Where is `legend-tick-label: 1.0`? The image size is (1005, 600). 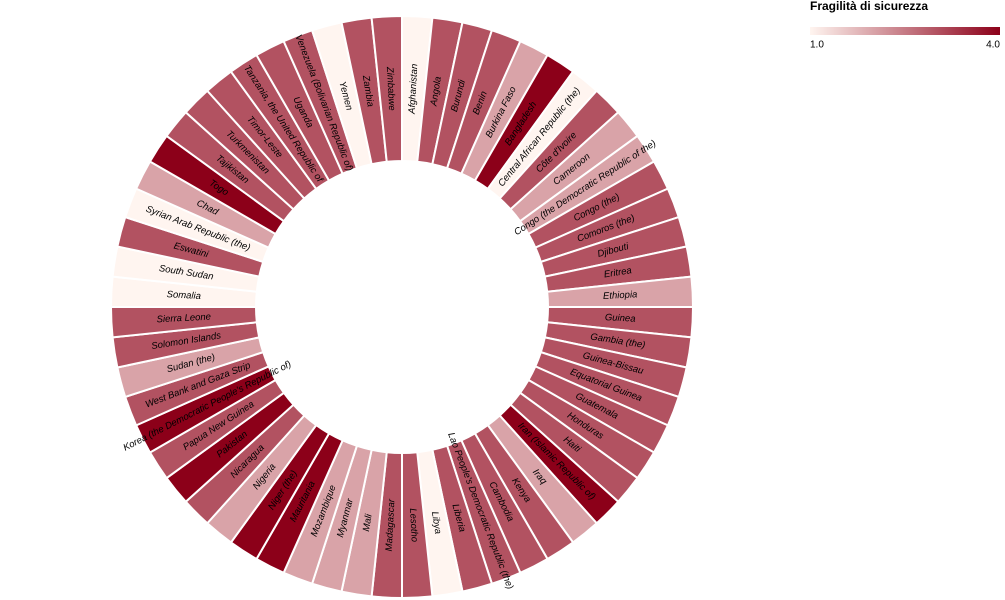 legend-tick-label: 1.0 is located at coordinates (817, 45).